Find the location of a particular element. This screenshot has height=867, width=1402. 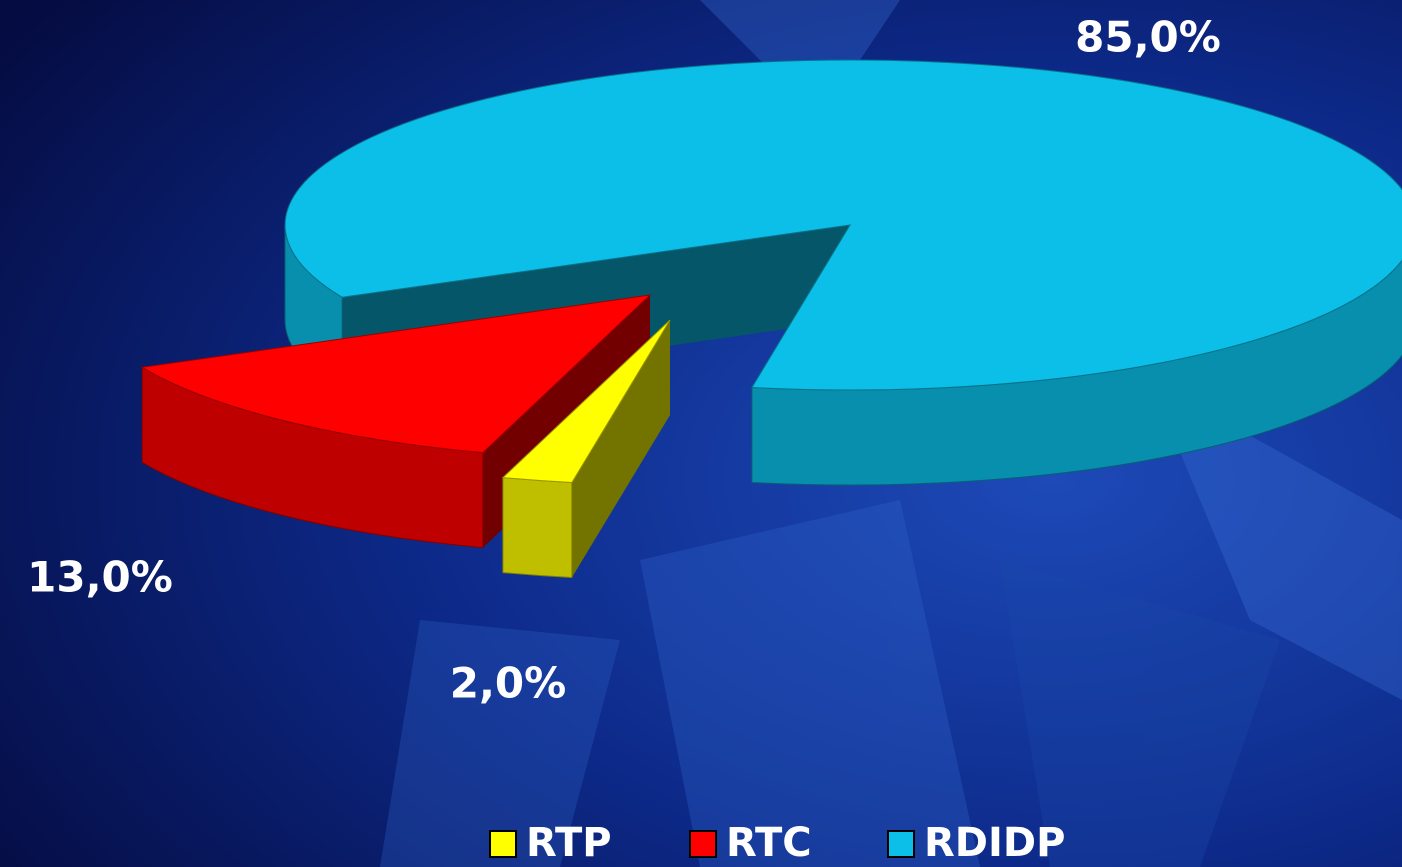

slice-side is located at coordinates (537, 528).